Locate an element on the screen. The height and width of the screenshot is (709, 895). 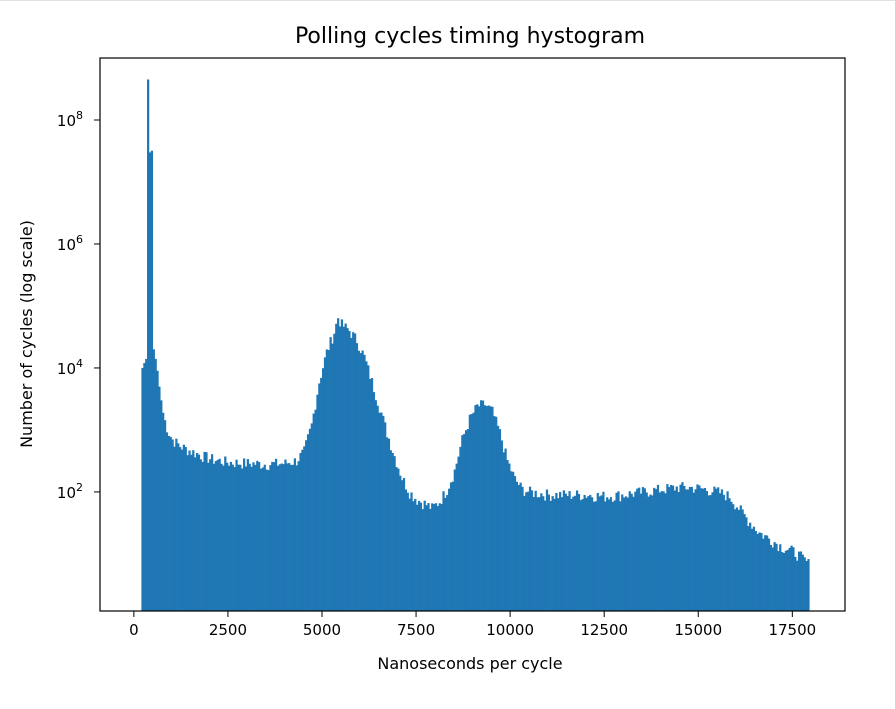
x-axis-label: Nanoseconds per cycle is located at coordinates (469, 663).